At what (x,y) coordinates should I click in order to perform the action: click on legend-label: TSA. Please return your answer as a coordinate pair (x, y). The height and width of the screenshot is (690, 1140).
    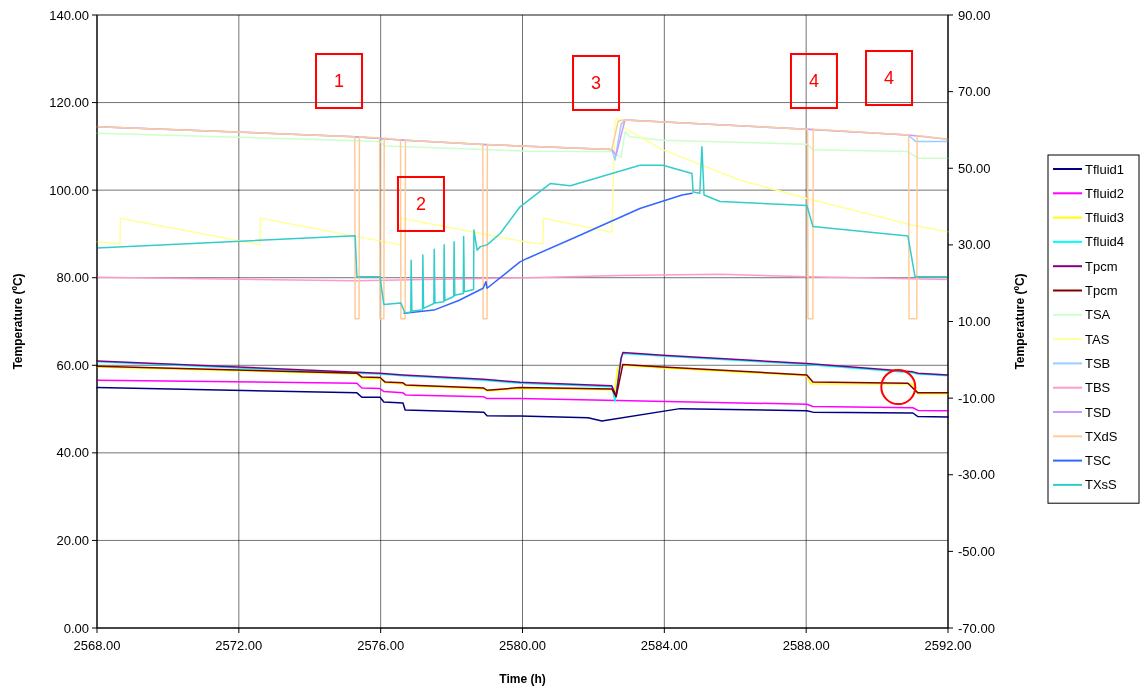
    Looking at the image, I should click on (1098, 315).